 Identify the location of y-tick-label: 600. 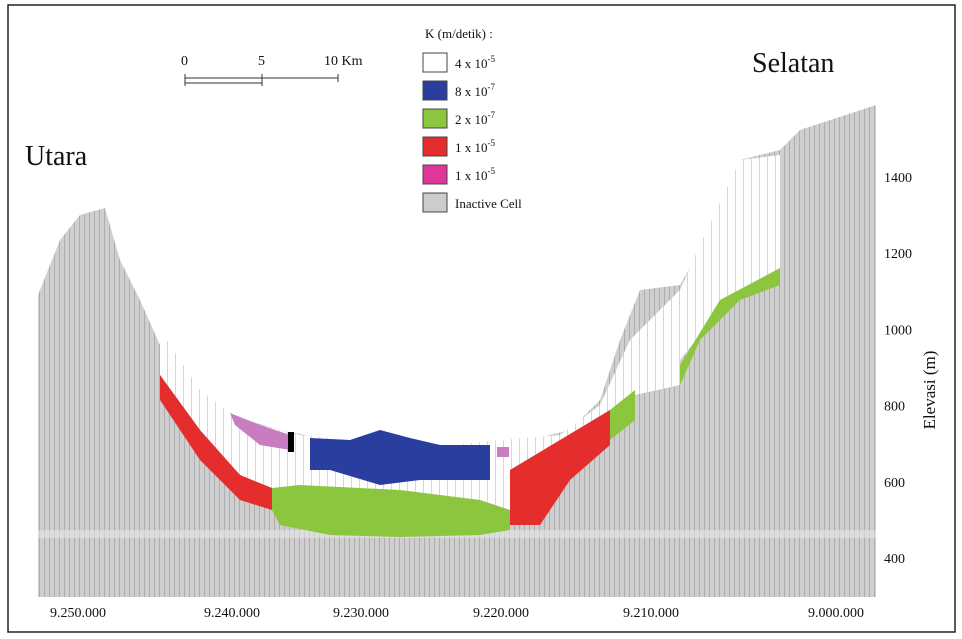
(894, 483).